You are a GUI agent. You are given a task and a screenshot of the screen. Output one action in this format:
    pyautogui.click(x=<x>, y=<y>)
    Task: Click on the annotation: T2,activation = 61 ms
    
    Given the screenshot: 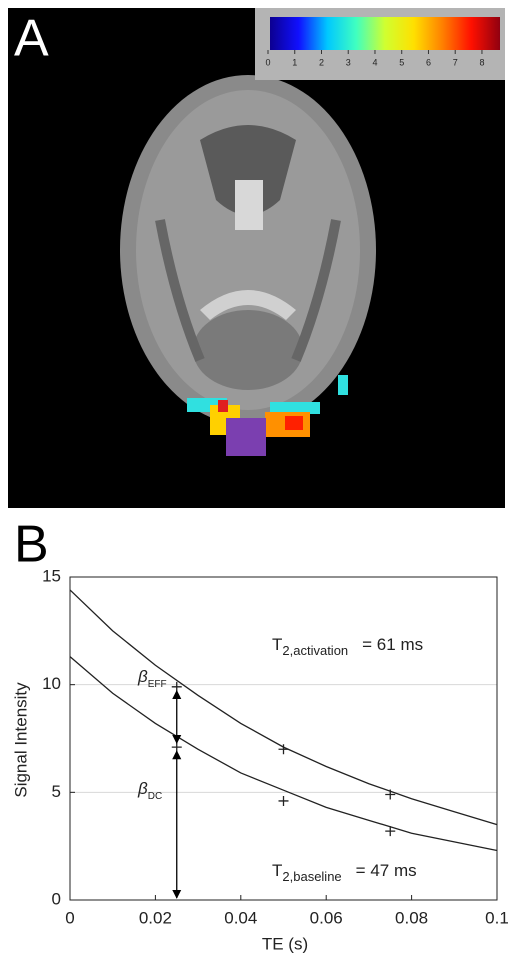 What is the action you would take?
    pyautogui.click(x=347, y=646)
    